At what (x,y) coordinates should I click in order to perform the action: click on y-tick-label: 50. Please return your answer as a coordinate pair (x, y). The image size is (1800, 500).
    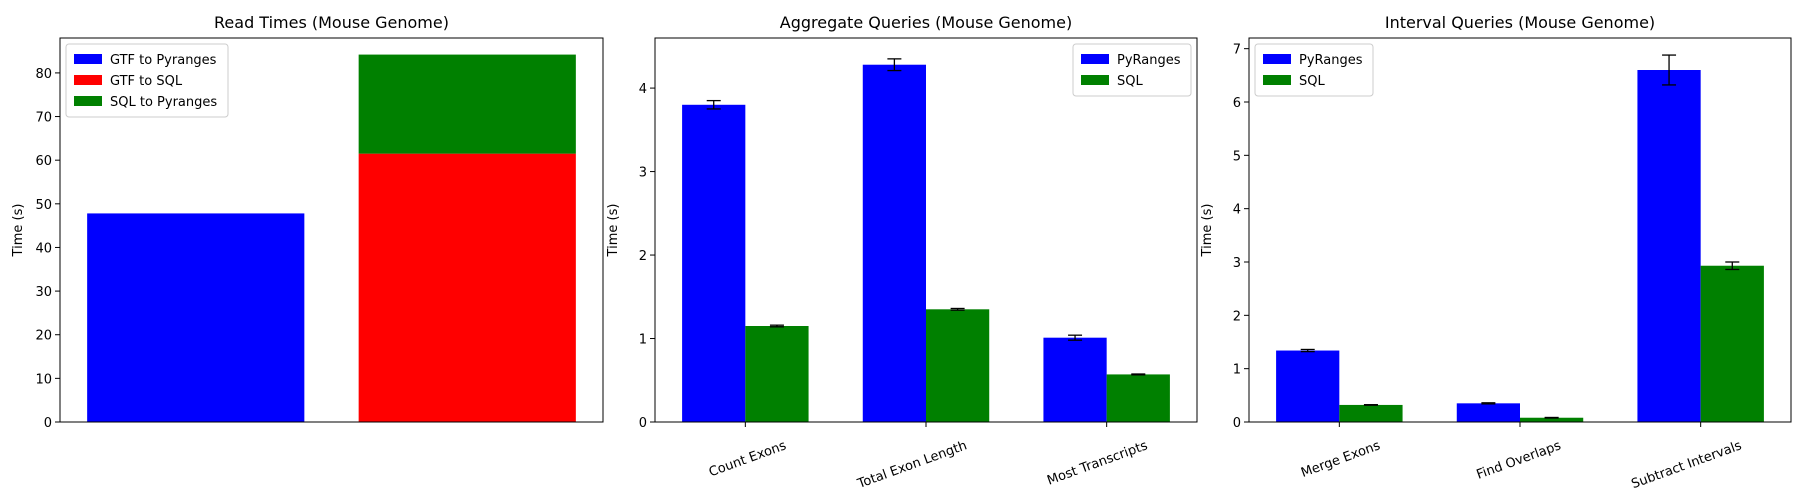
    Looking at the image, I should click on (43, 205).